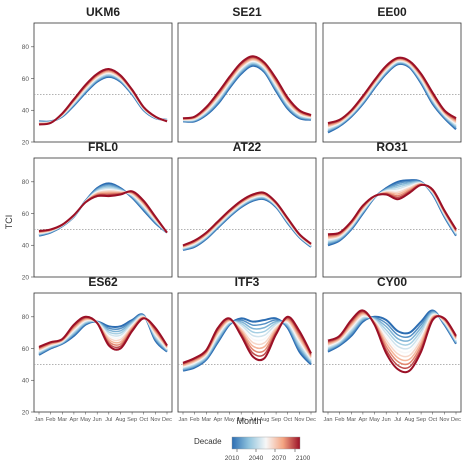  I want to click on panel-at22: AT22, so click(247, 209).